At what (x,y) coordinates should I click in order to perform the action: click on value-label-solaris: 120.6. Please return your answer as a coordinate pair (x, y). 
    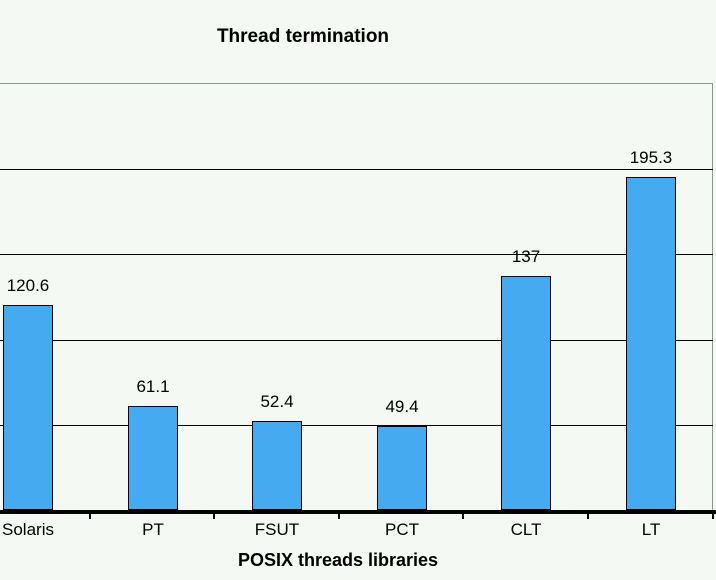
    Looking at the image, I should click on (28, 285).